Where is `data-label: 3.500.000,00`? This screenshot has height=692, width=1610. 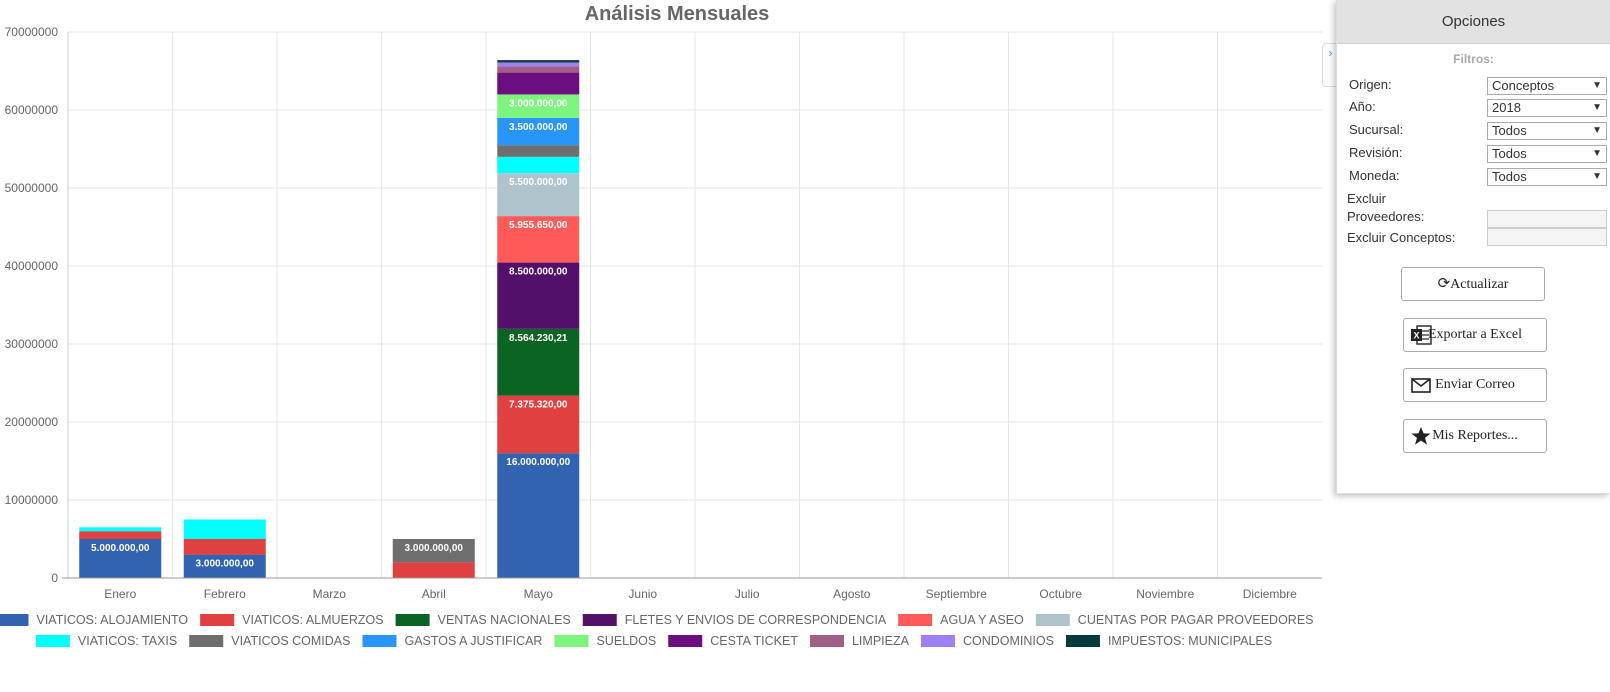 data-label: 3.500.000,00 is located at coordinates (538, 127).